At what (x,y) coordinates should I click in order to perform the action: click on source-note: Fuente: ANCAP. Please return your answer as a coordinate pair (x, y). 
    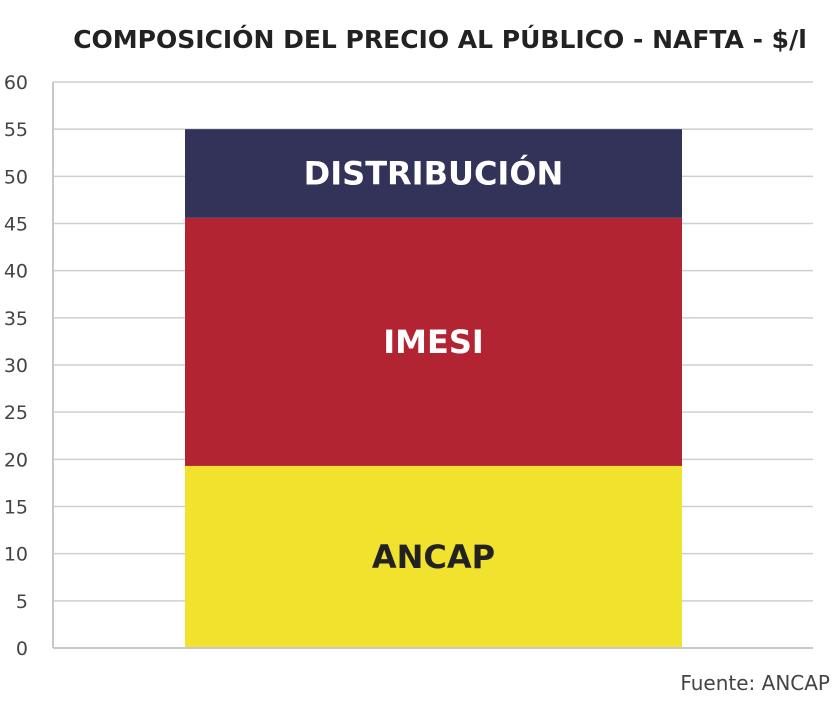
    Looking at the image, I should click on (755, 683).